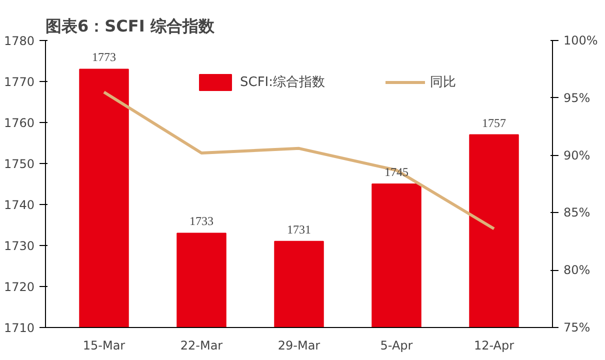 The image size is (605, 360). Describe the element at coordinates (19, 123) in the screenshot. I see `y-tick-label: 1760` at that location.